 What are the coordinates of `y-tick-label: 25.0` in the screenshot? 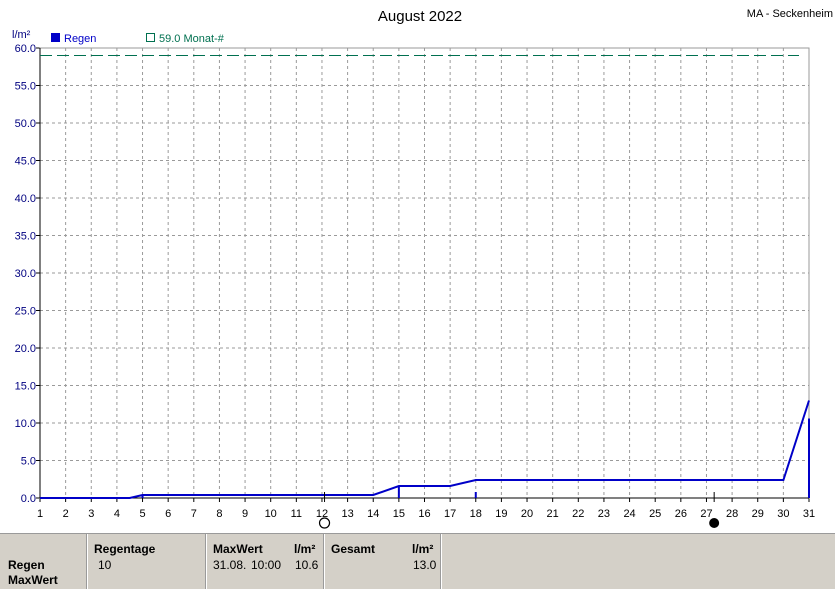 It's located at (25, 312).